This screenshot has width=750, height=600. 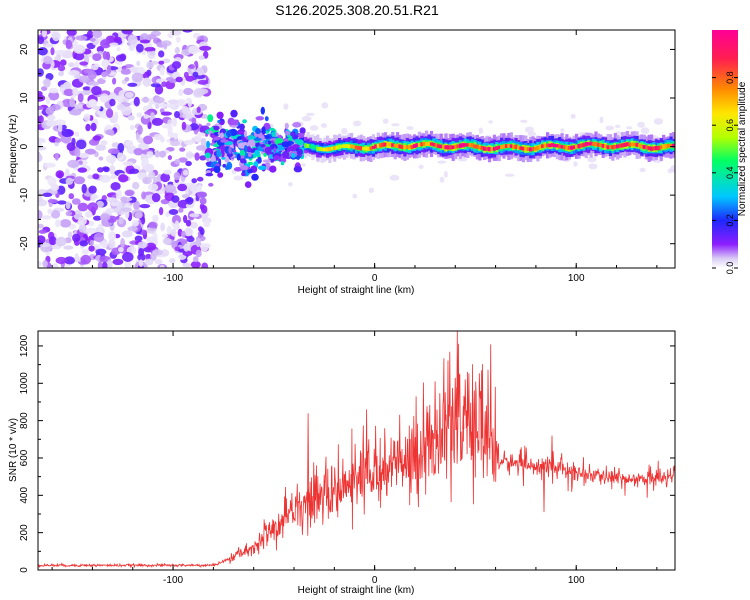 What do you see at coordinates (173, 580) in the screenshot?
I see `snr-x-tick-label: -100` at bounding box center [173, 580].